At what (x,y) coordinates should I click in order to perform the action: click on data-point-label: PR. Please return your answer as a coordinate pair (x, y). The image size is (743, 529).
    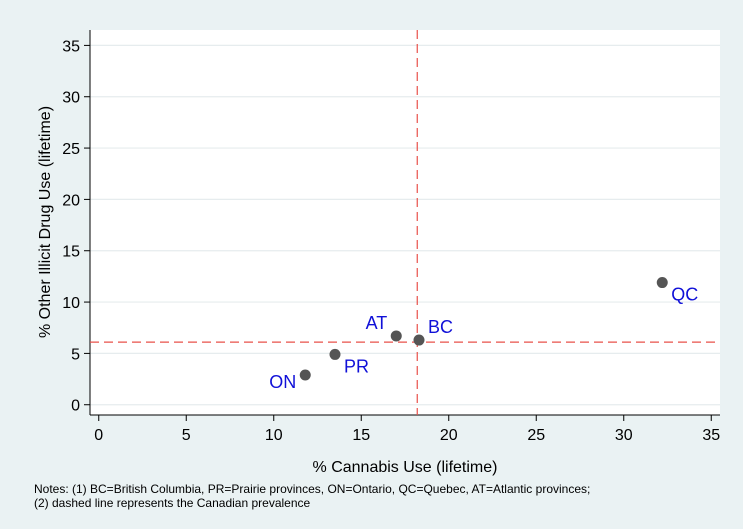
    Looking at the image, I should click on (356, 366).